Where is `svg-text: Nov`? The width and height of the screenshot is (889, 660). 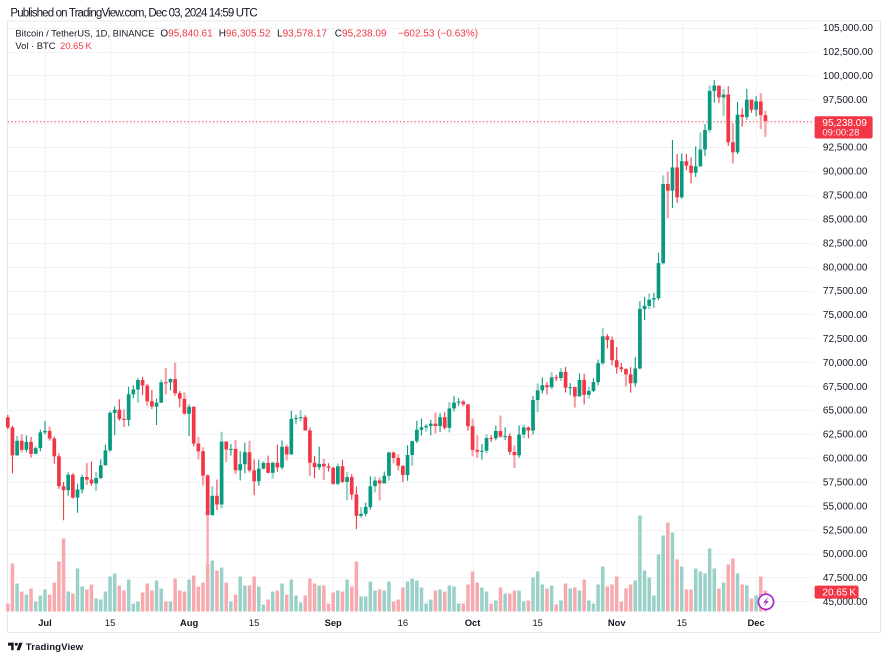
svg-text: Nov is located at coordinates (617, 622).